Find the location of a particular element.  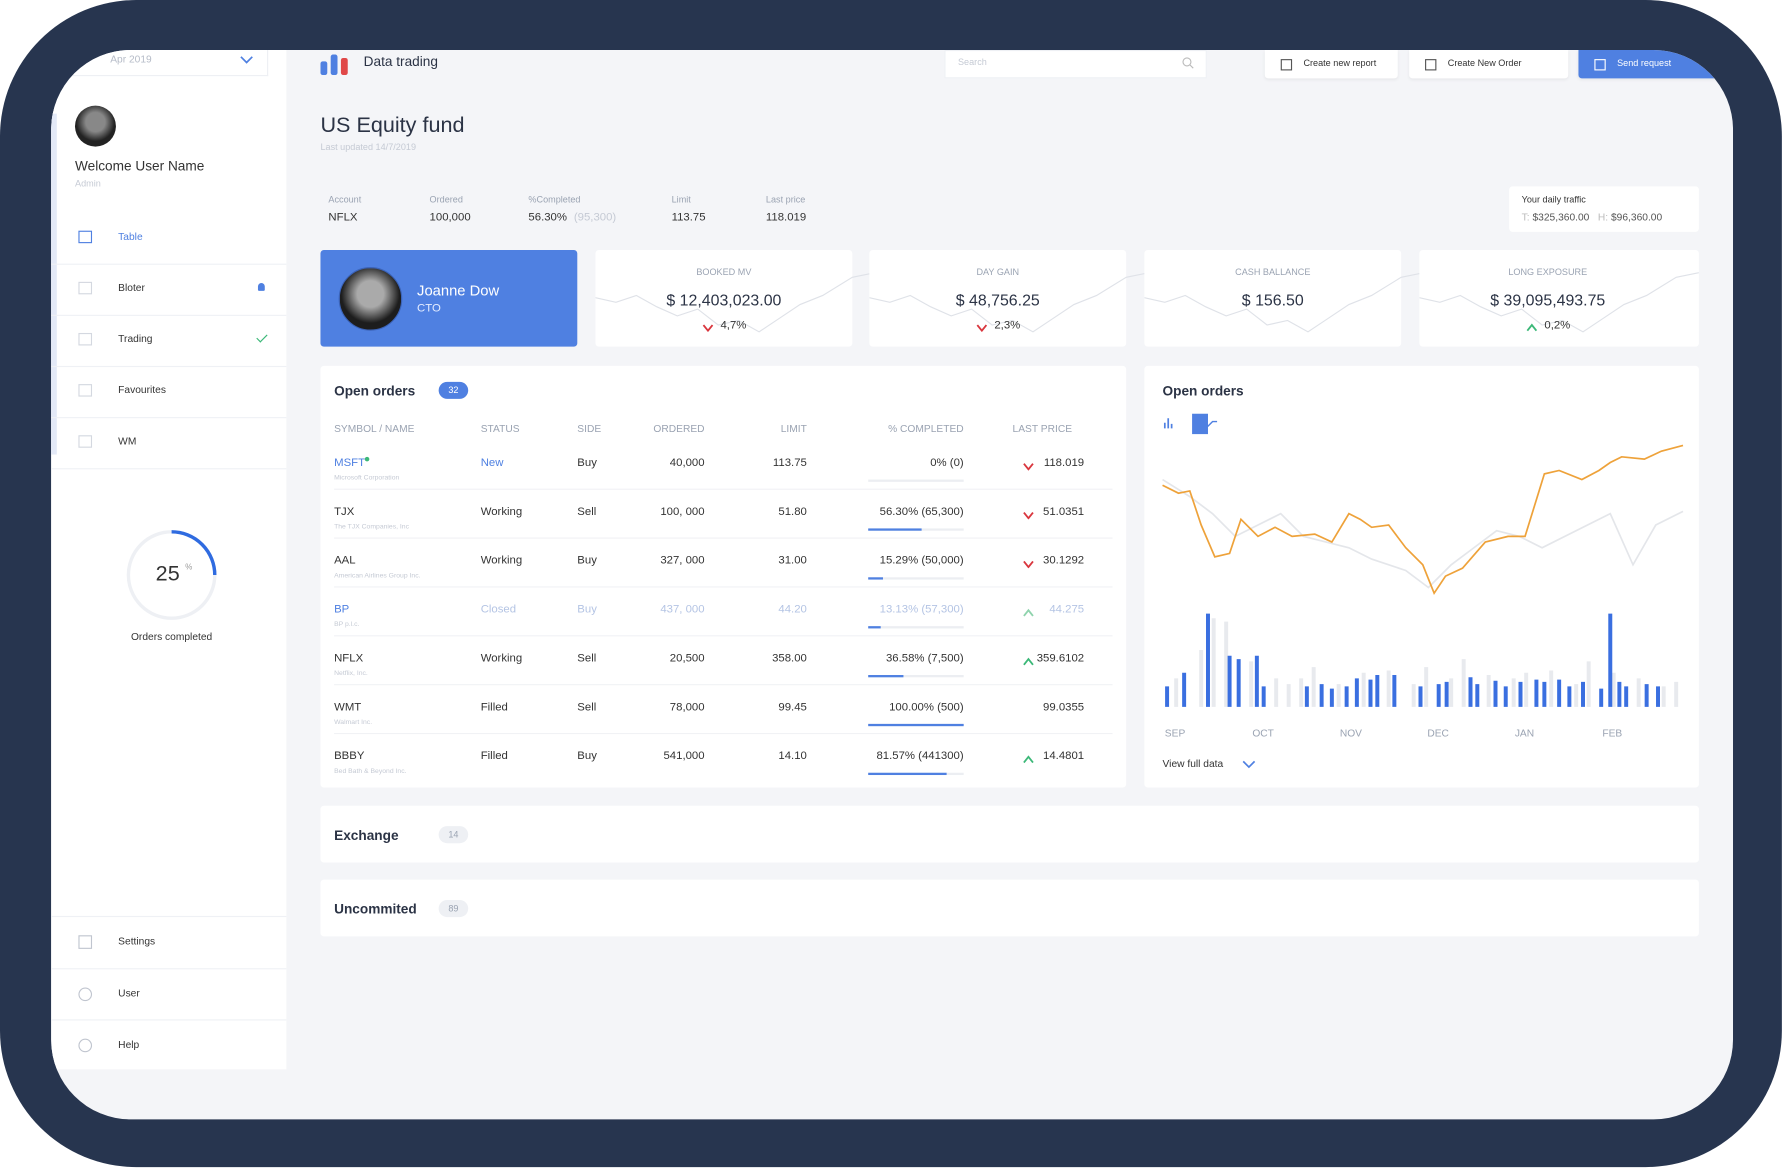

profile-role: CTO is located at coordinates (429, 308).